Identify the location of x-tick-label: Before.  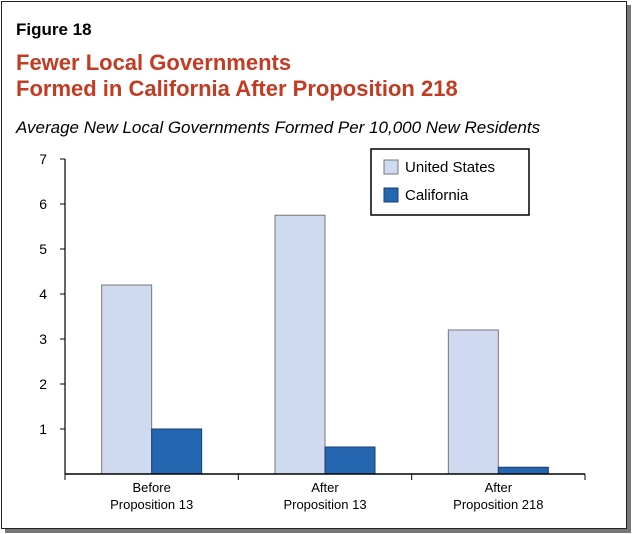
(152, 487).